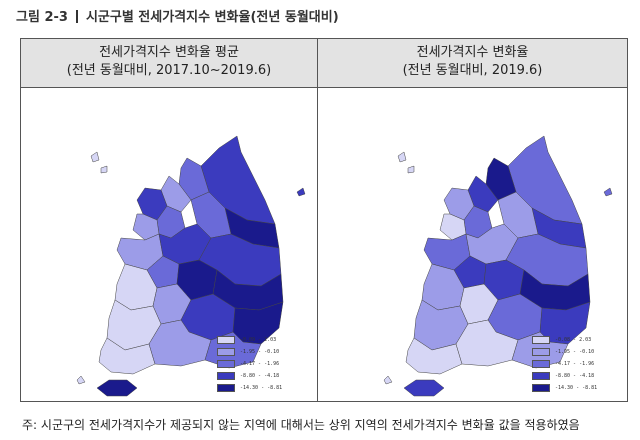 This screenshot has height=440, width=640. I want to click on panel-title: 전세가격지수 변화율, so click(472, 52).